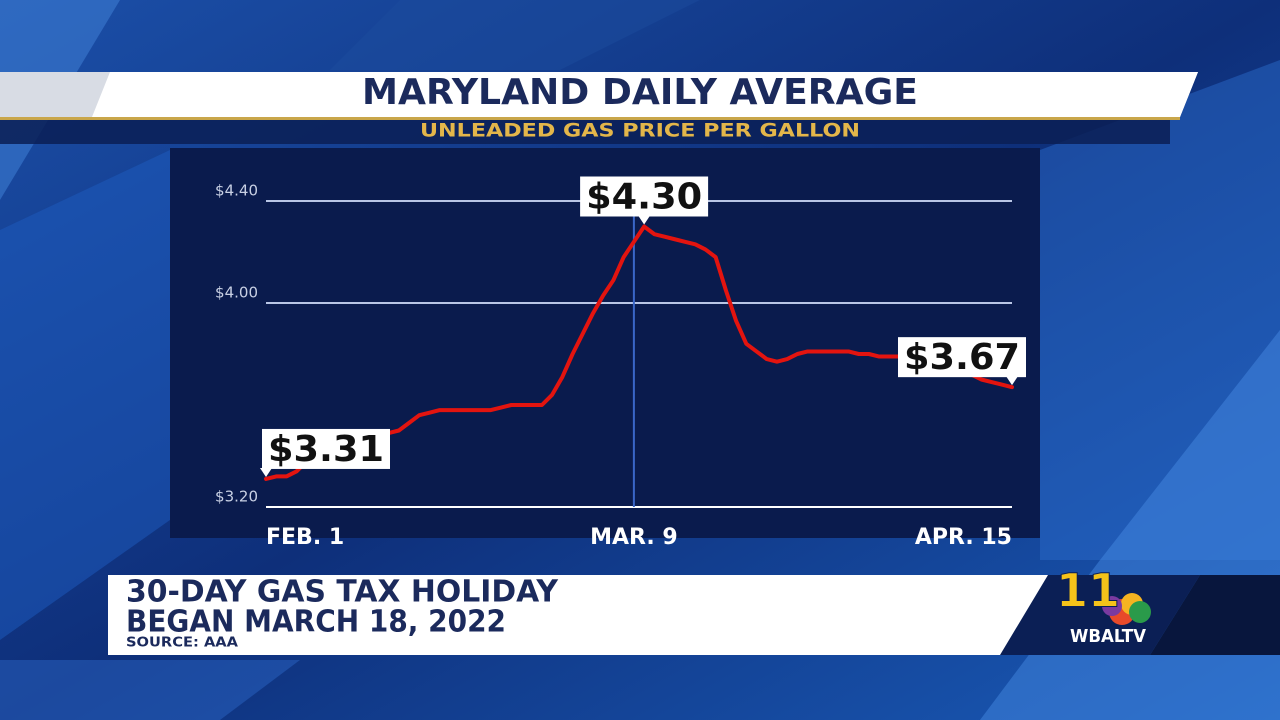 Image resolution: width=1280 pixels, height=720 pixels. I want to click on lower-third-line: BEGAN MARCH 18, 2022, so click(316, 622).